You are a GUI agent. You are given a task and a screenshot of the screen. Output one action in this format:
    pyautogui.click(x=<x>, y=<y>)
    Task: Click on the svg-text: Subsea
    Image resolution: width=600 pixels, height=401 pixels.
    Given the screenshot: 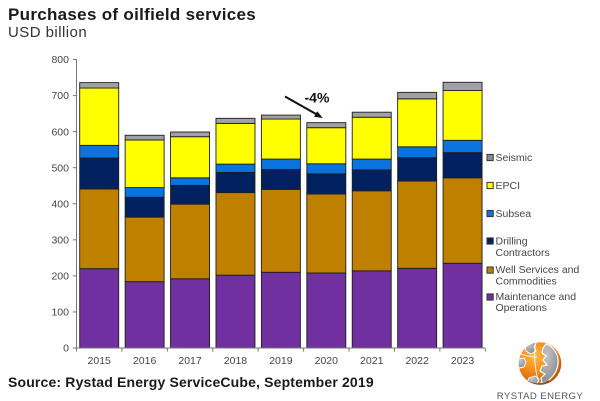 What is the action you would take?
    pyautogui.click(x=514, y=214)
    